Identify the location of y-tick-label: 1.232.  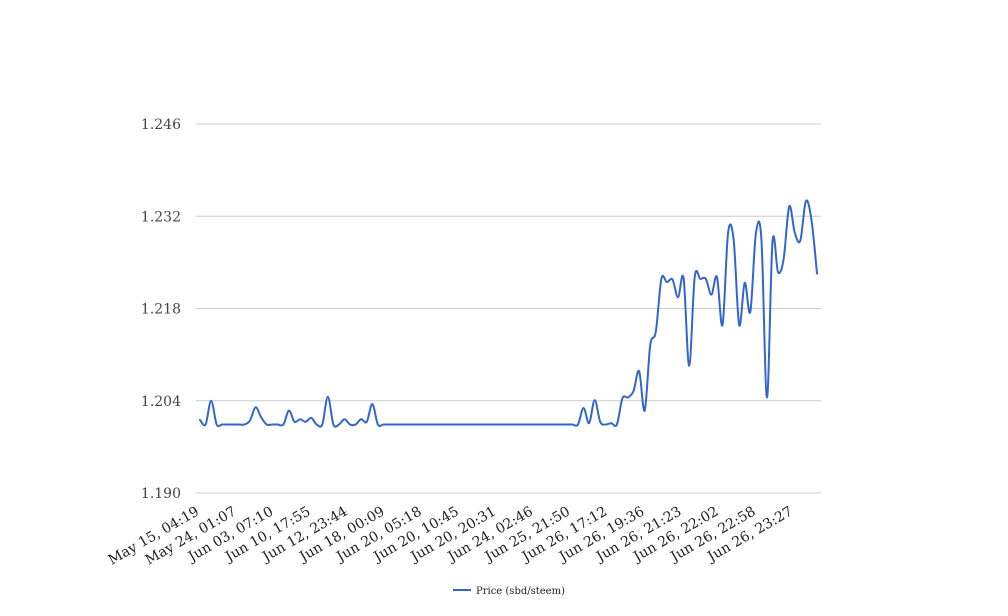
(161, 217).